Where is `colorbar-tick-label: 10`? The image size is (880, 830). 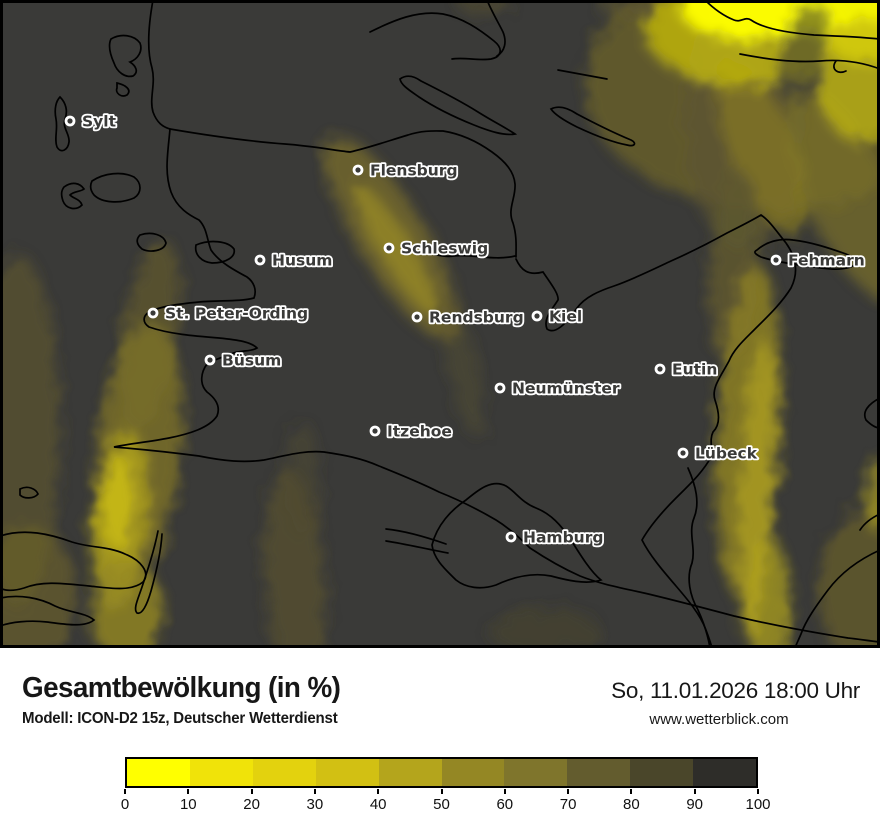
colorbar-tick-label: 10 is located at coordinates (188, 804).